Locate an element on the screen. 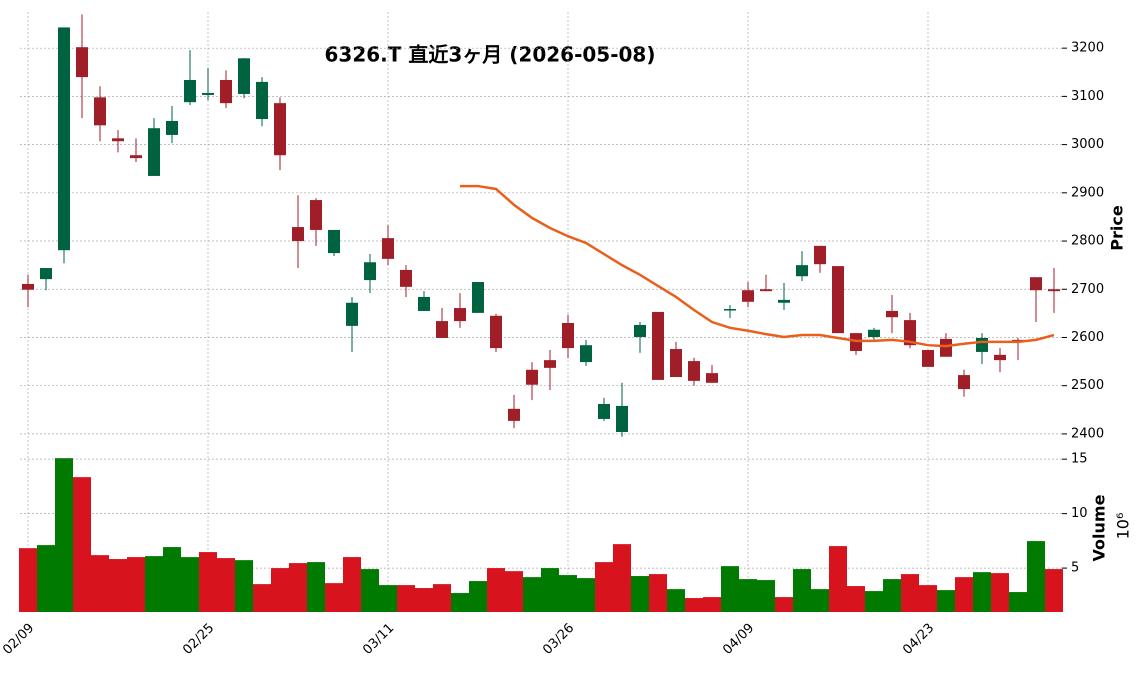  y-tick-label: 2800 is located at coordinates (1087, 241).